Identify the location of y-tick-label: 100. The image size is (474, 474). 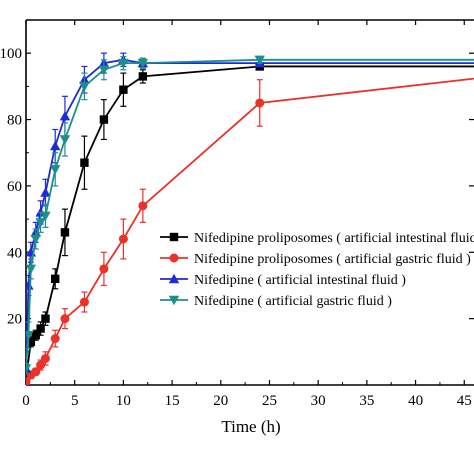
(11, 54).